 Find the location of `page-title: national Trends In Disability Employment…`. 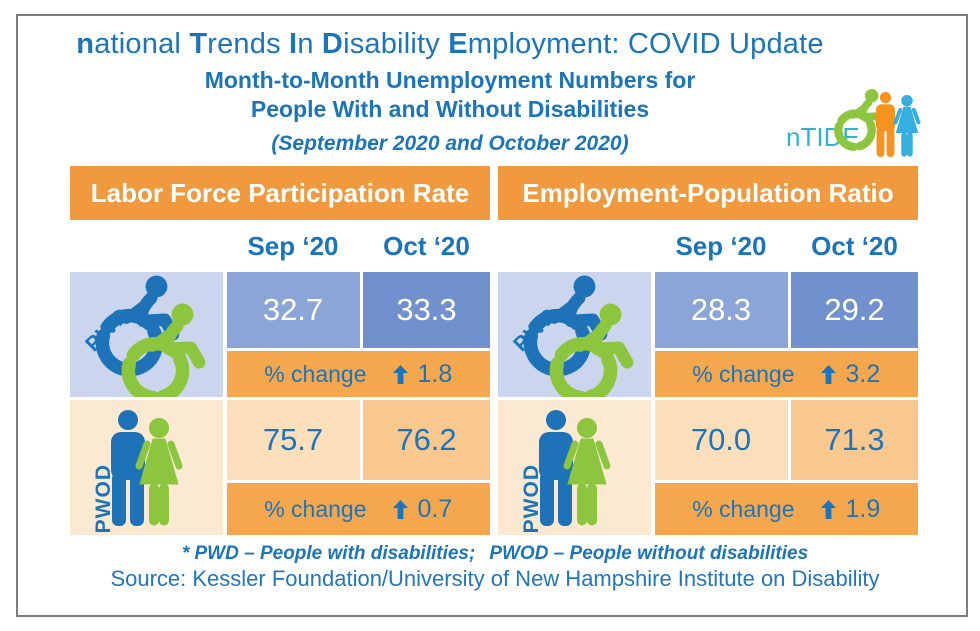

page-title: national Trends In Disability Employment… is located at coordinates (450, 44).